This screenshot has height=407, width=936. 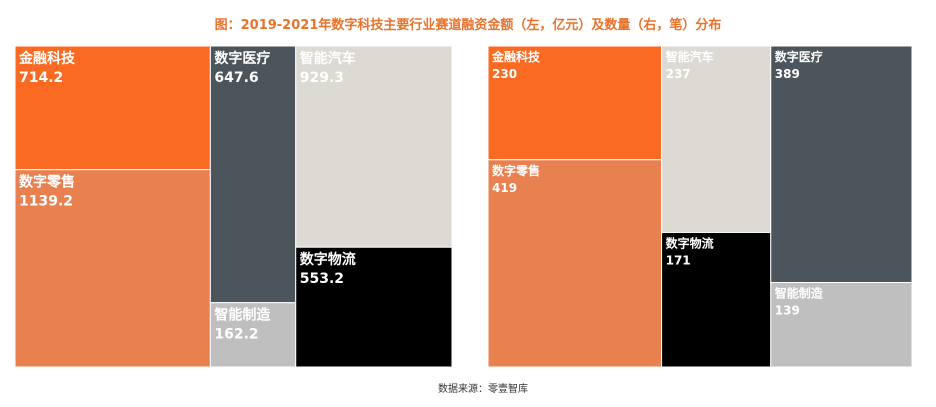 I want to click on treemap-value-label: 162.2, so click(x=236, y=335).